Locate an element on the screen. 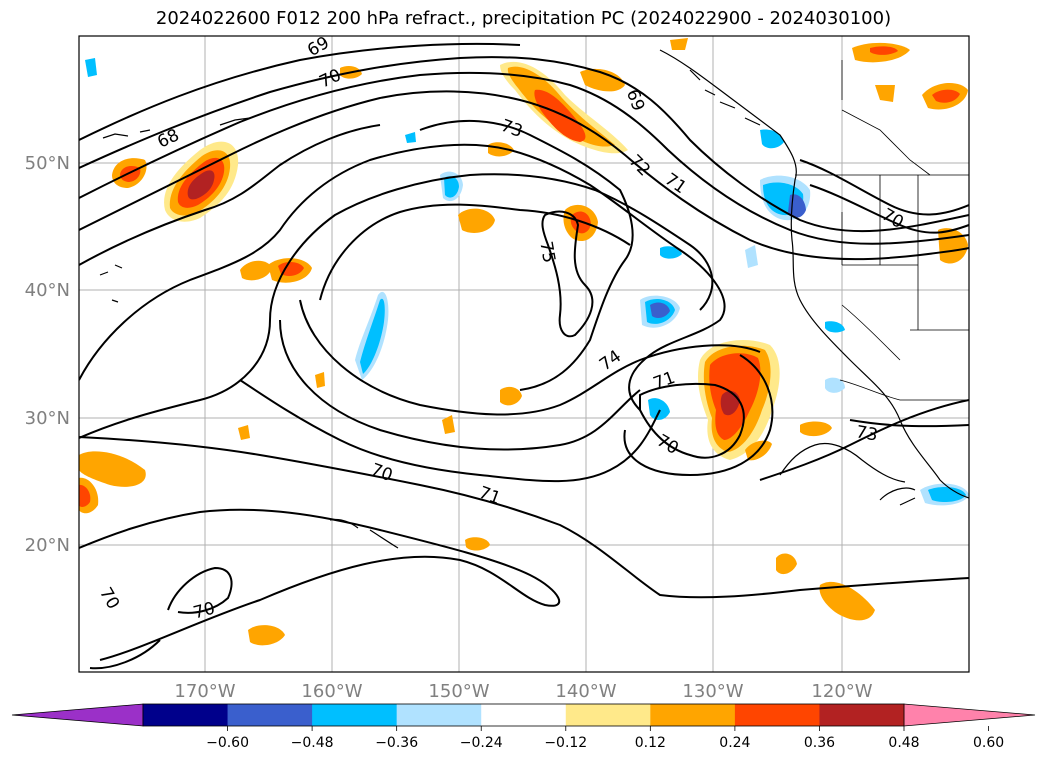 The width and height of the screenshot is (1047, 765). colorbar-tick-label: −0.24 is located at coordinates (481, 743).